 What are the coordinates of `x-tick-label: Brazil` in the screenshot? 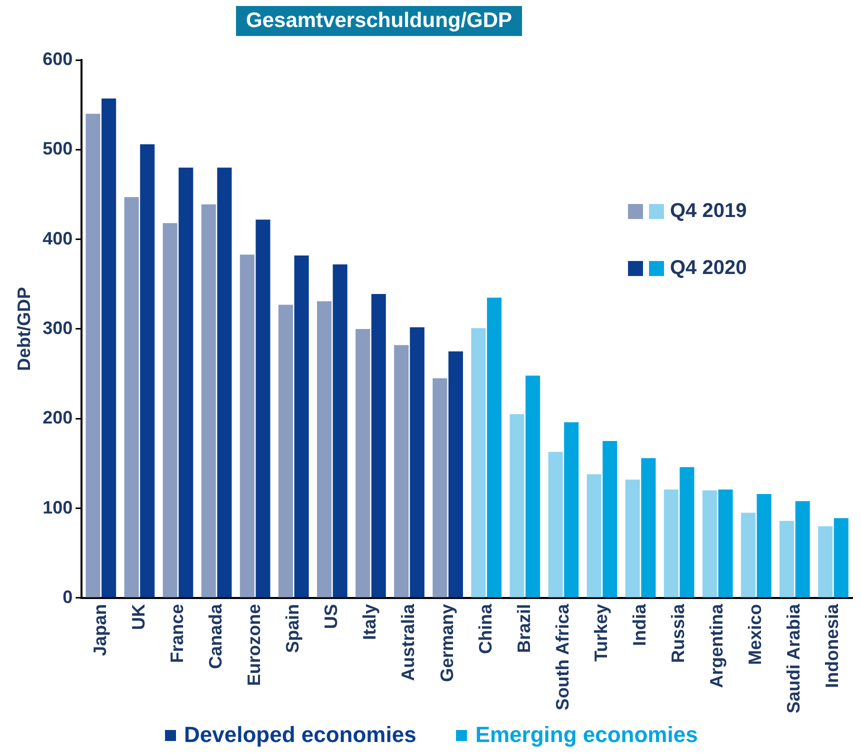 It's located at (524, 628).